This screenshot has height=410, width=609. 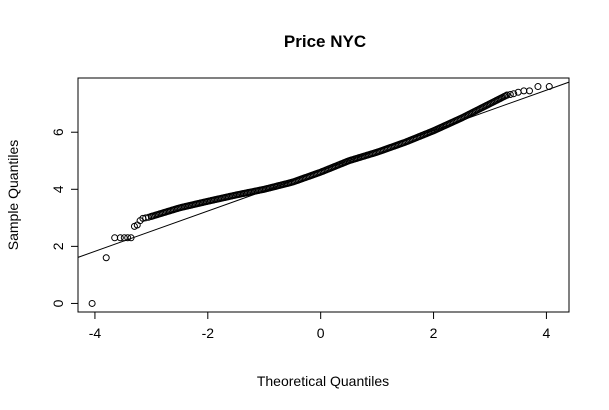 I want to click on y-tick-label: 2, so click(x=58, y=246).